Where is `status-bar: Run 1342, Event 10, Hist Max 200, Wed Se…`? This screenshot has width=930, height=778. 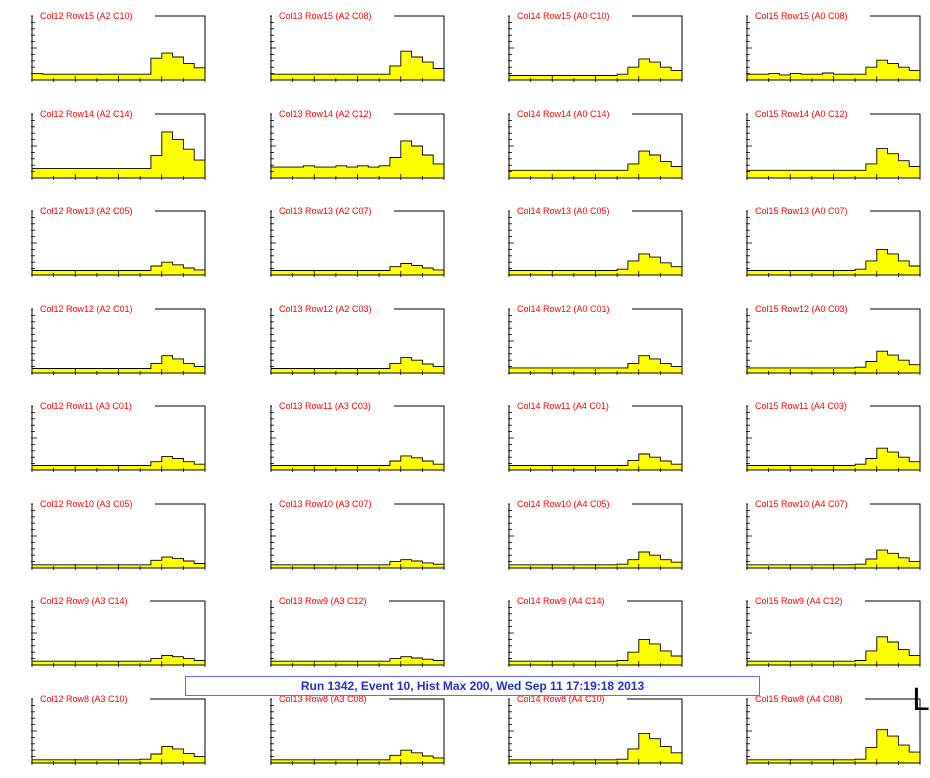 status-bar: Run 1342, Event 10, Hist Max 200, Wed Se… is located at coordinates (472, 686).